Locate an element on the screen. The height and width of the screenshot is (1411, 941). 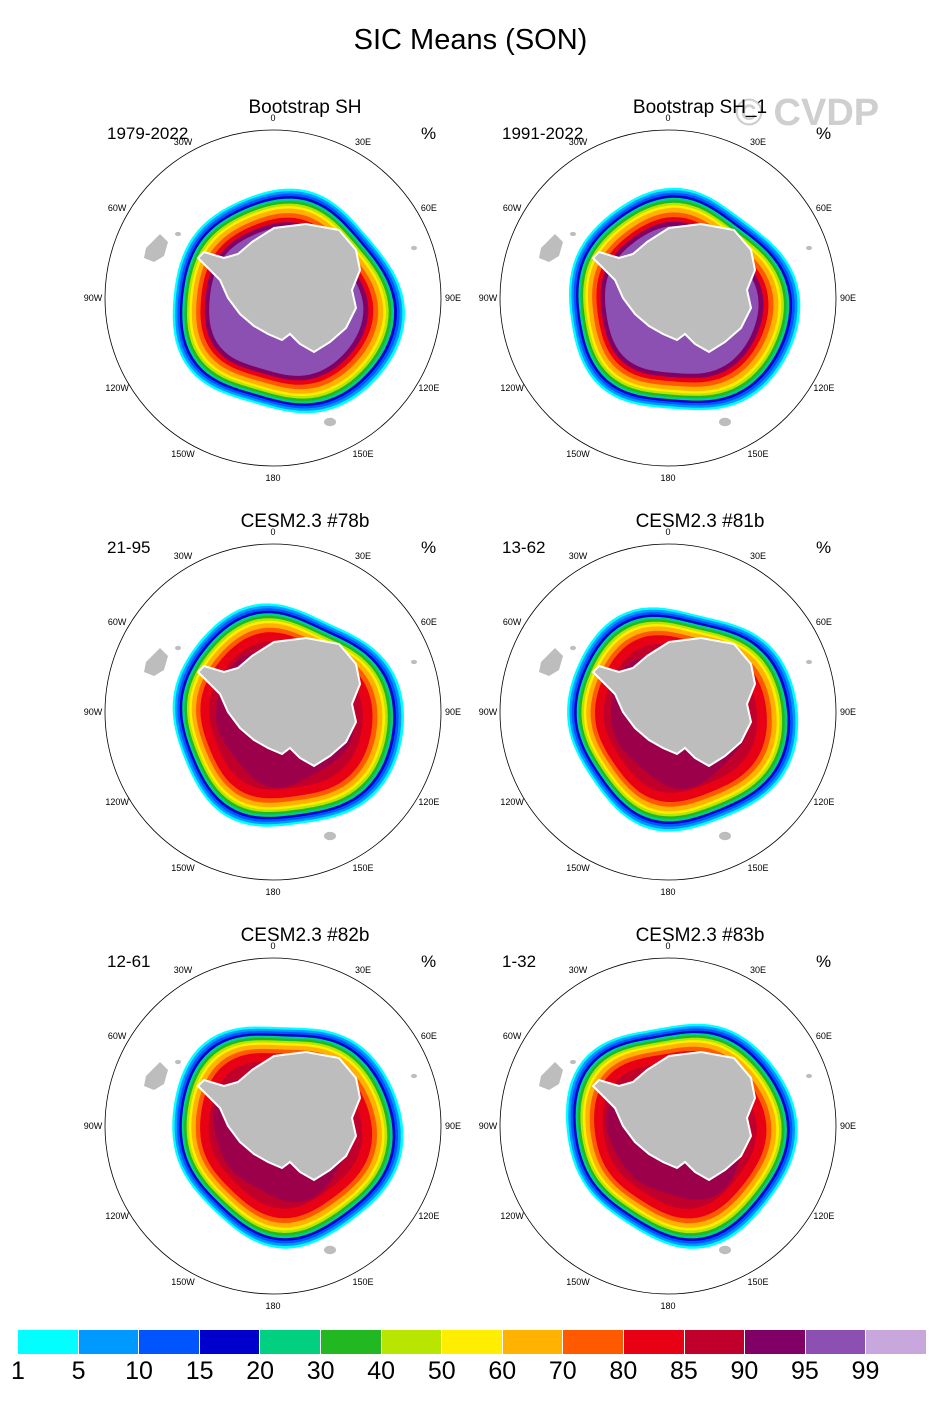
panel-year-range: 21-95 is located at coordinates (129, 547).